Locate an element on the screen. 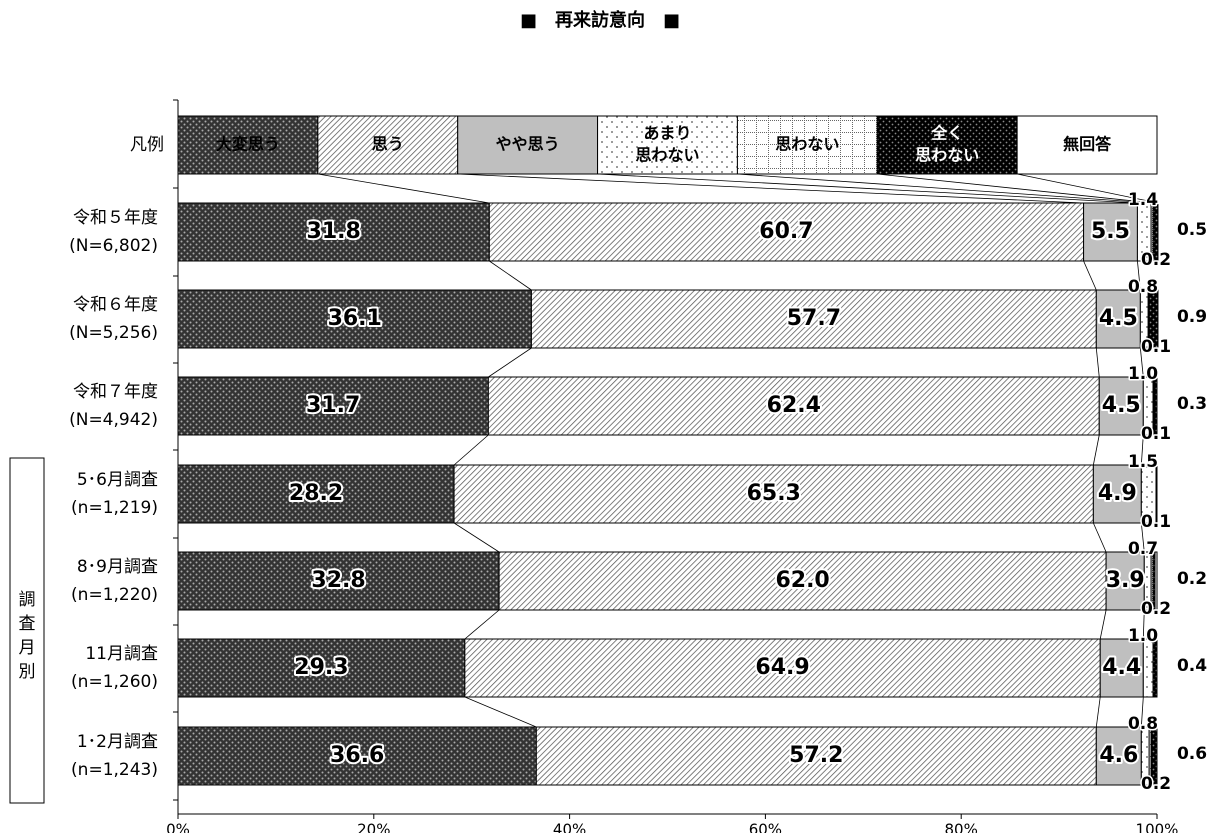  data-label: 36.1 is located at coordinates (355, 318).